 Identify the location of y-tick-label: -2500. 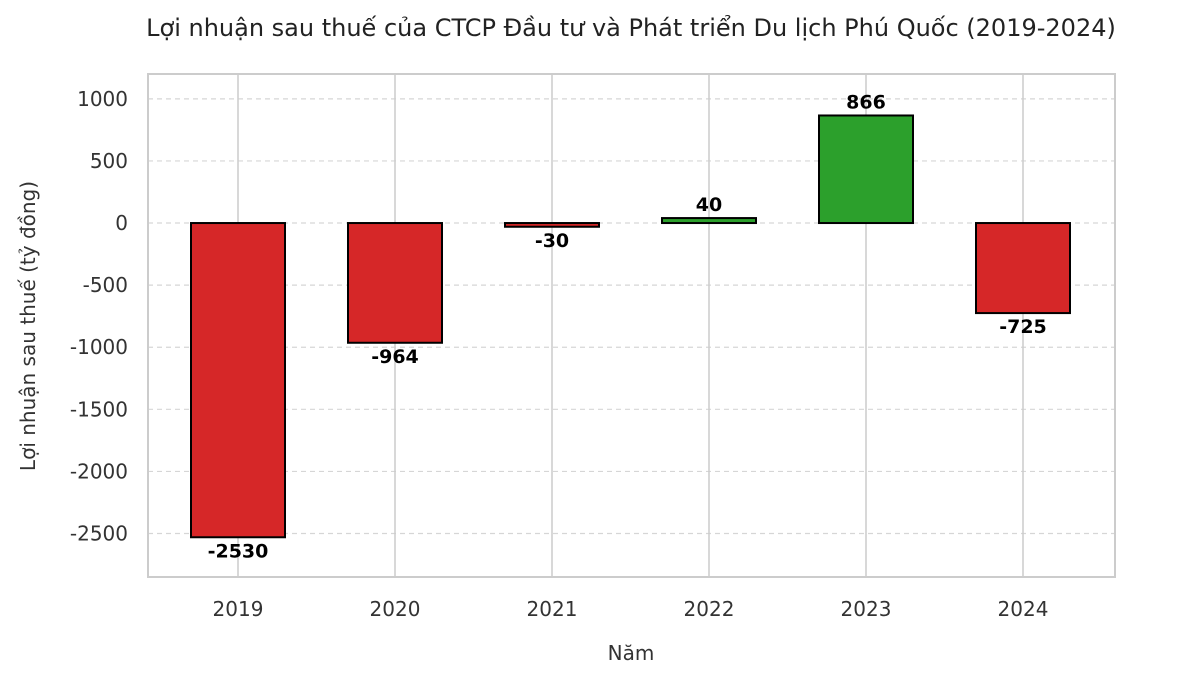
(99, 534).